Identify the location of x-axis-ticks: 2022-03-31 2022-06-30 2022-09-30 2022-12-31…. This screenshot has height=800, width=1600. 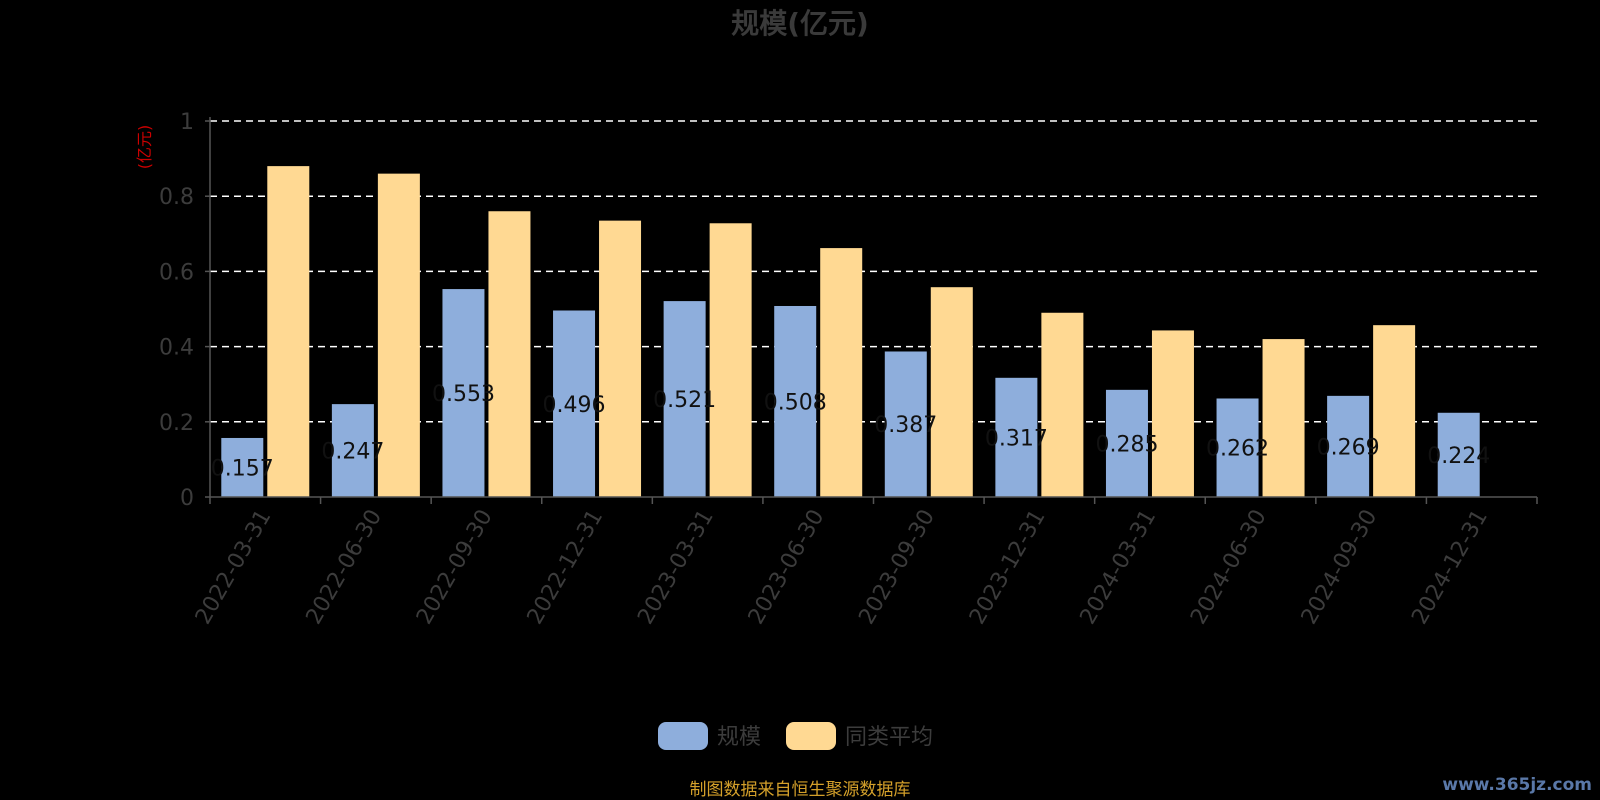
(864, 563).